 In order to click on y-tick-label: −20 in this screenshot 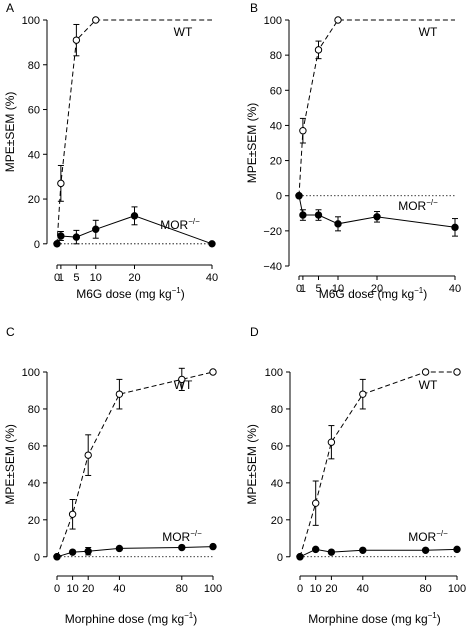, I will do `click(272, 232)`.